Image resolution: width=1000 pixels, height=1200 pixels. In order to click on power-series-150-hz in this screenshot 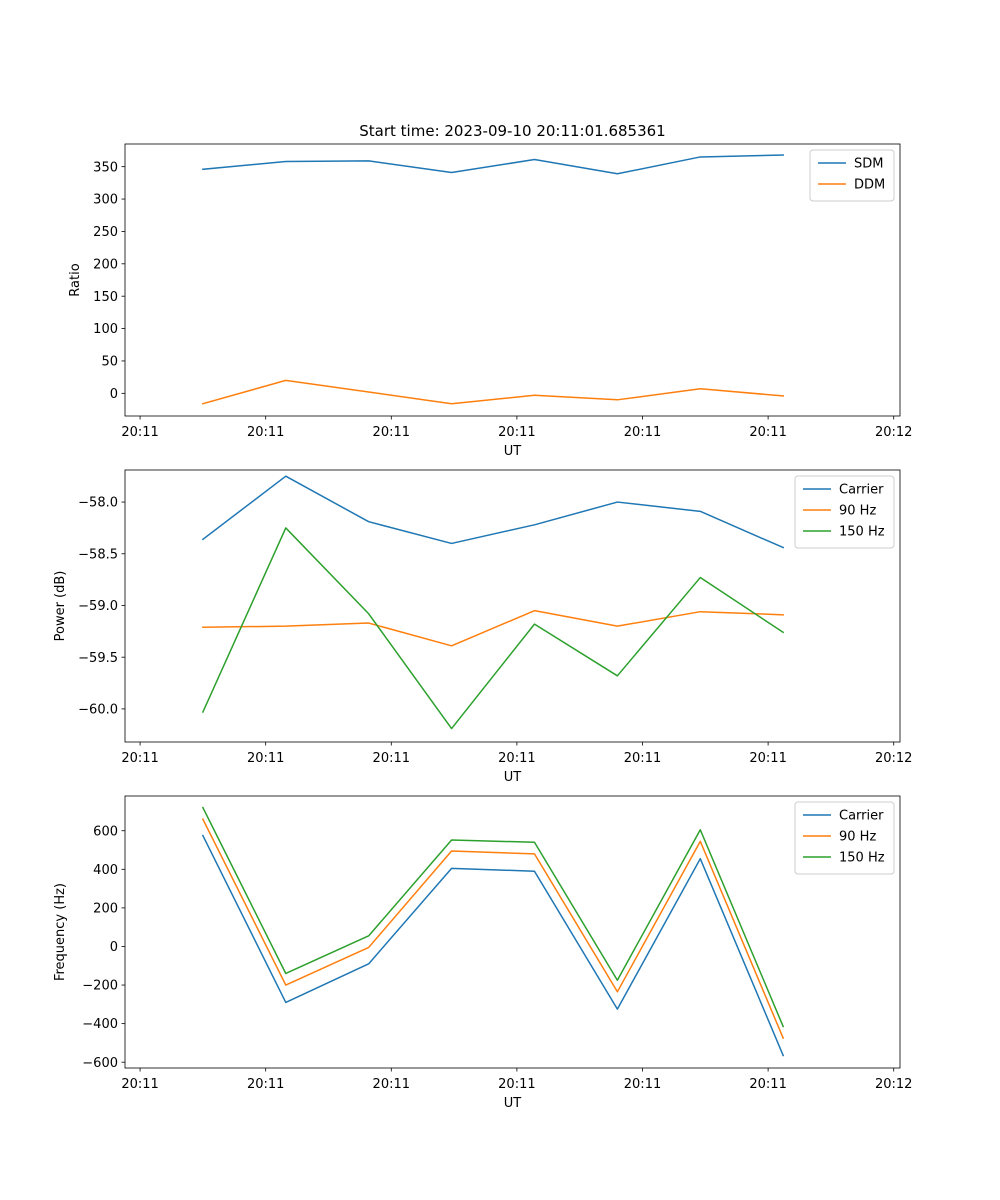, I will do `click(493, 628)`.